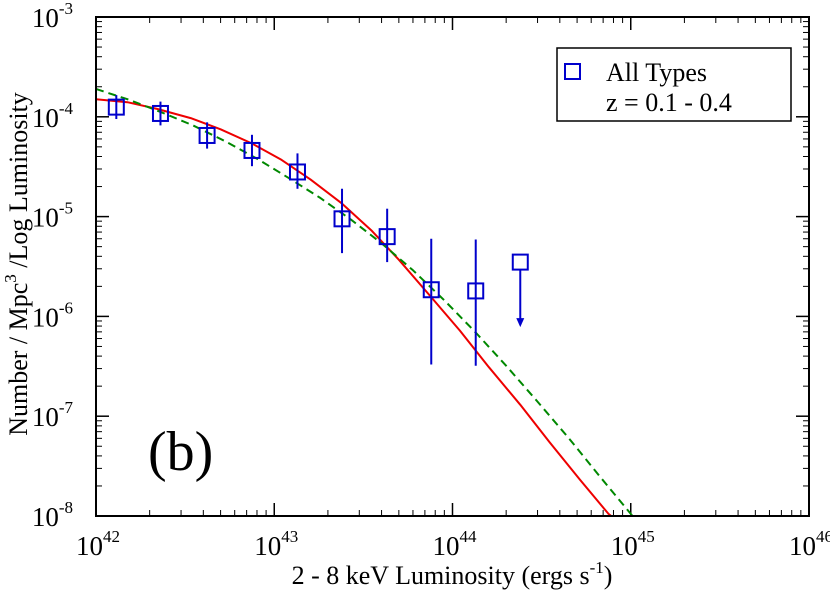  I want to click on panel-label: (b), so click(180, 452).